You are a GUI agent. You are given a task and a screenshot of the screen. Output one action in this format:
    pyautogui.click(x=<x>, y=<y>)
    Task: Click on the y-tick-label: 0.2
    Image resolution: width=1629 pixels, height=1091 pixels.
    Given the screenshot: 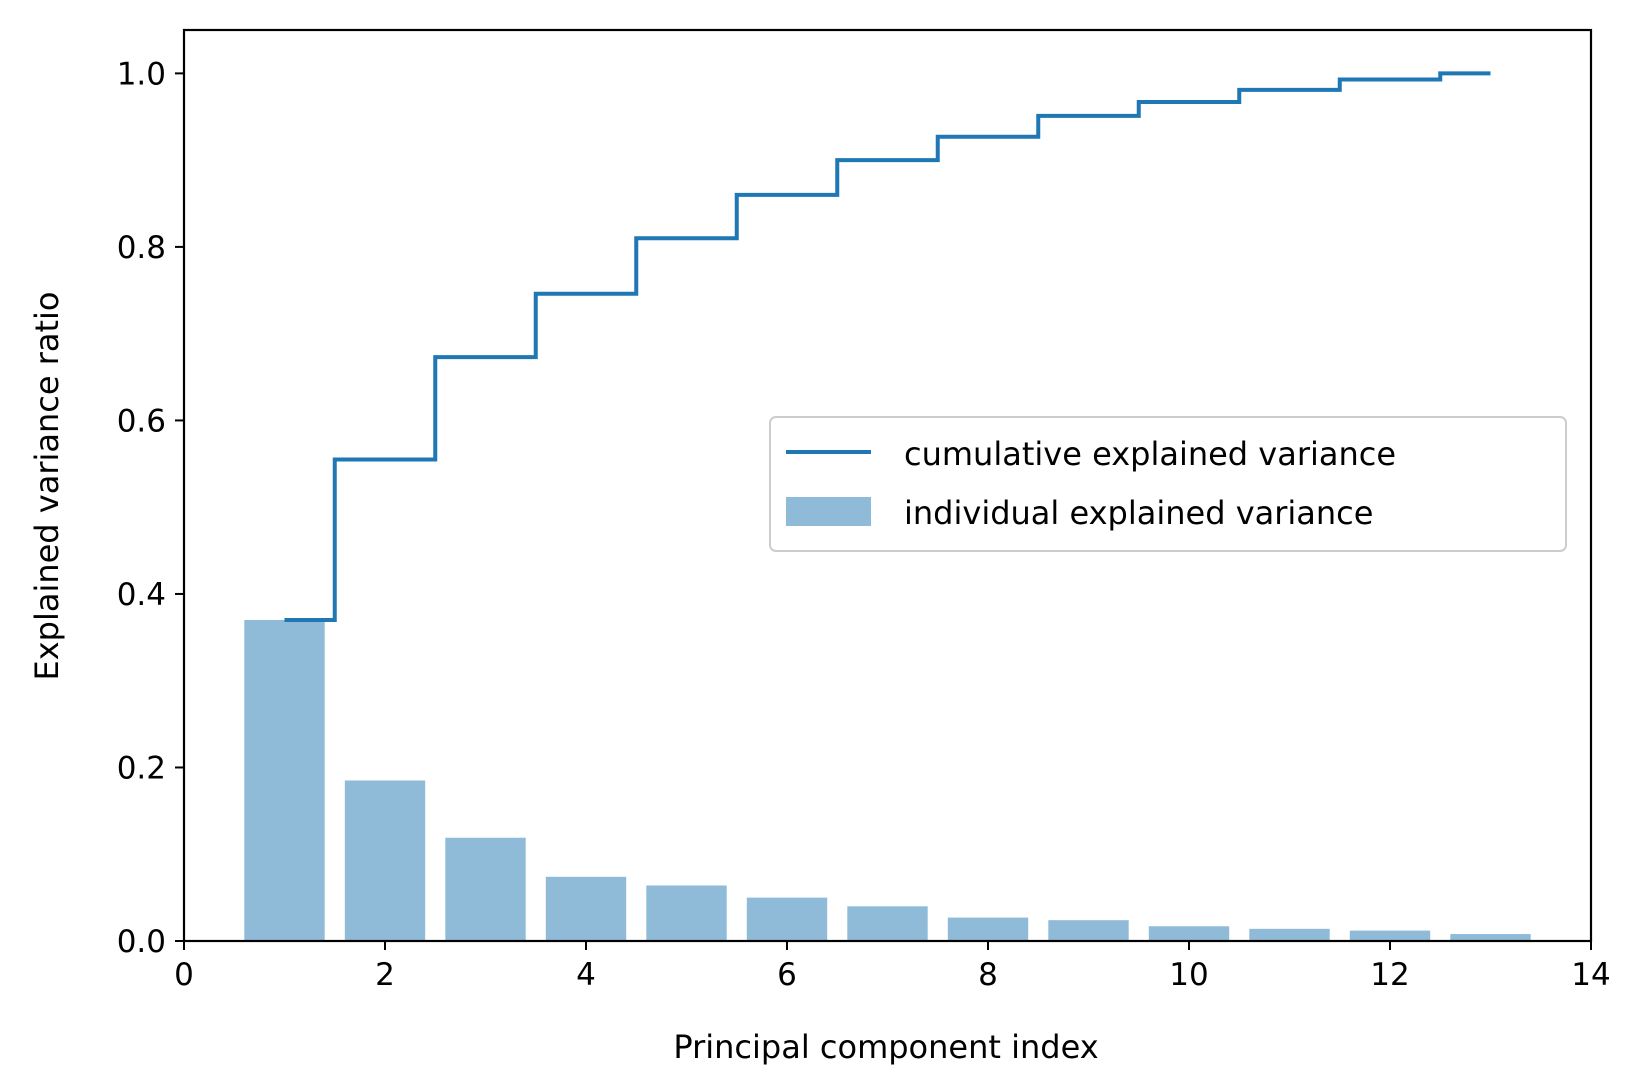 What is the action you would take?
    pyautogui.click(x=141, y=768)
    